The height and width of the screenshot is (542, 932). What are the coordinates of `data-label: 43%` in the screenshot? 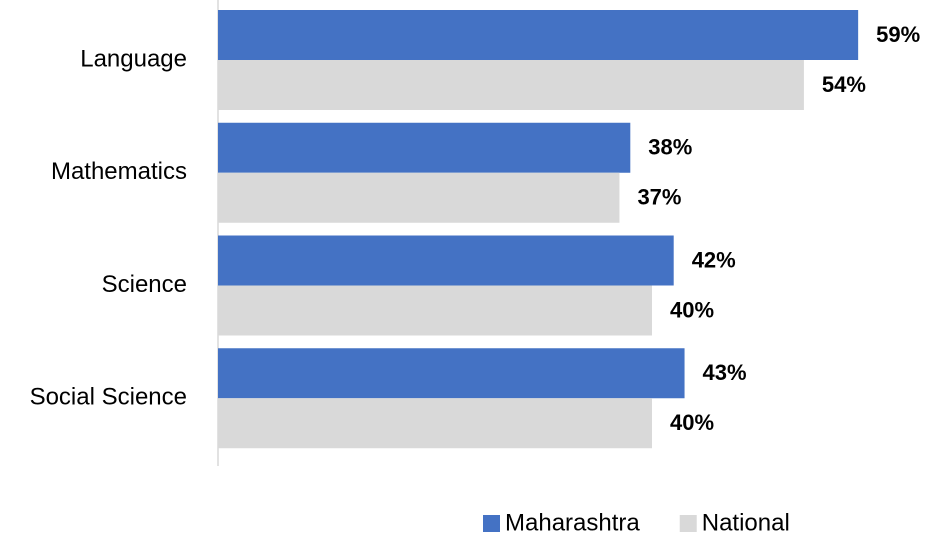 It's located at (725, 372).